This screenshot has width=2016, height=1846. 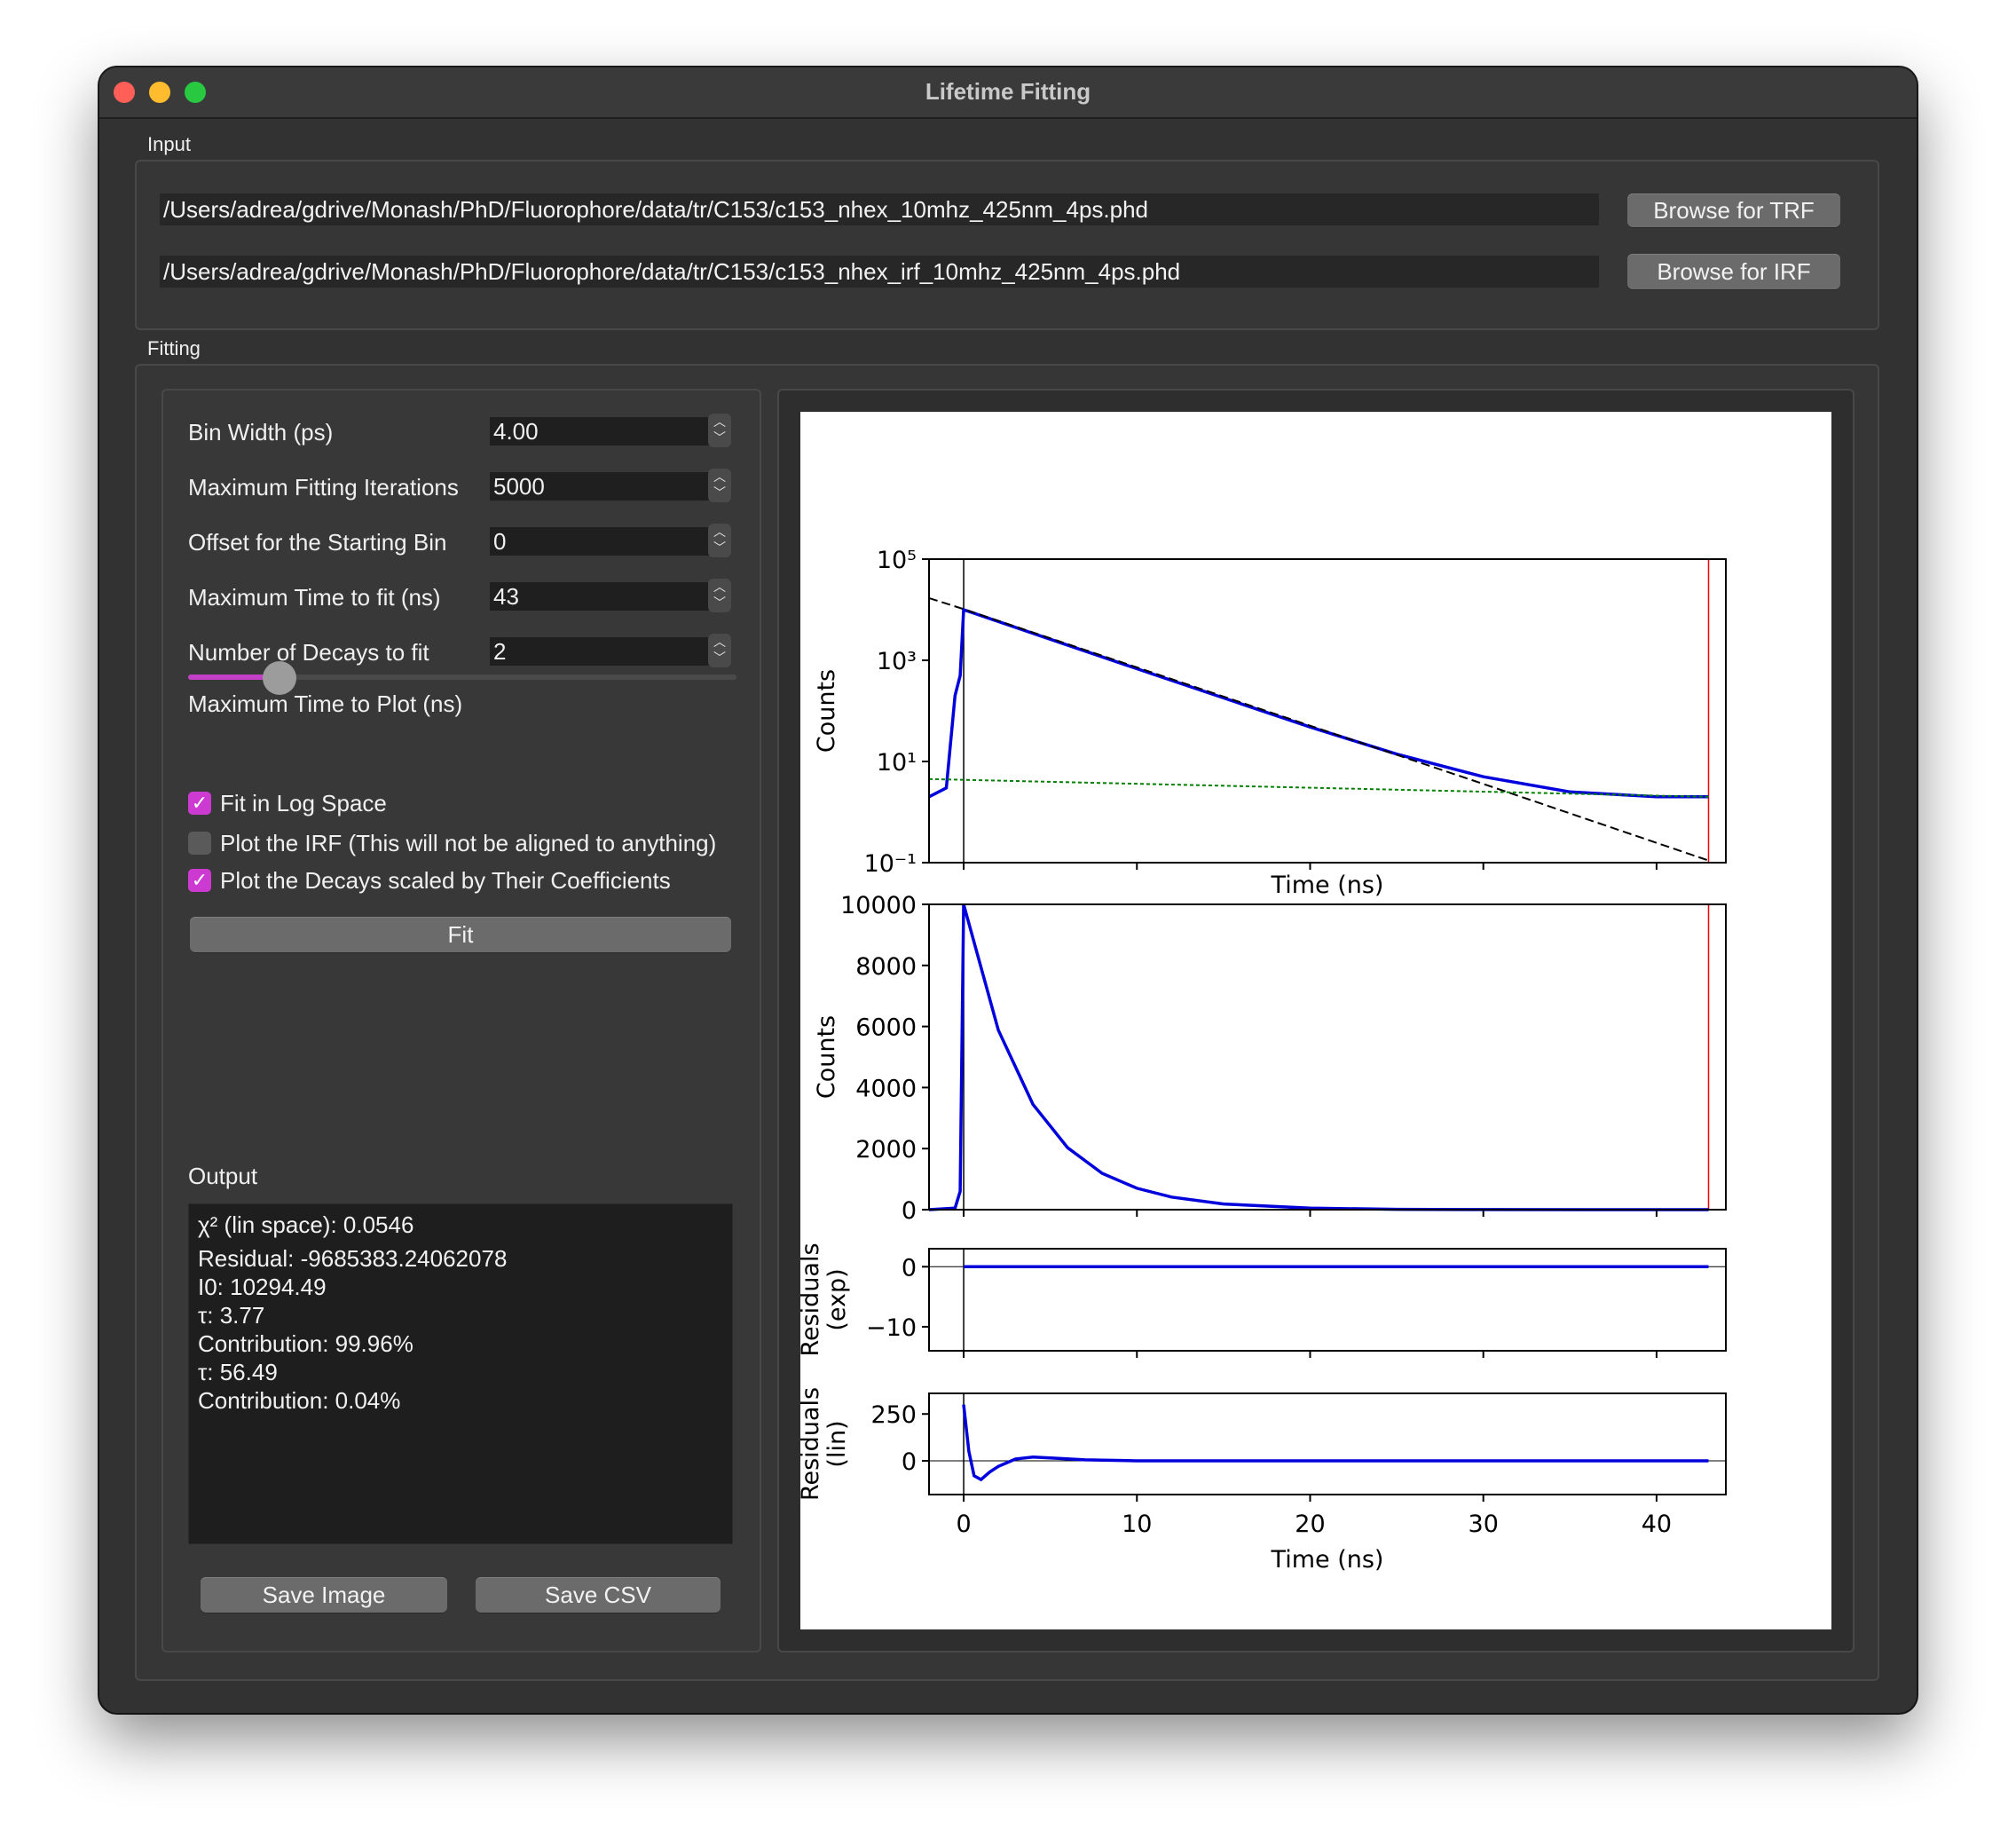 I want to click on plot4-xtick-label-3: 20, so click(x=1310, y=1524).